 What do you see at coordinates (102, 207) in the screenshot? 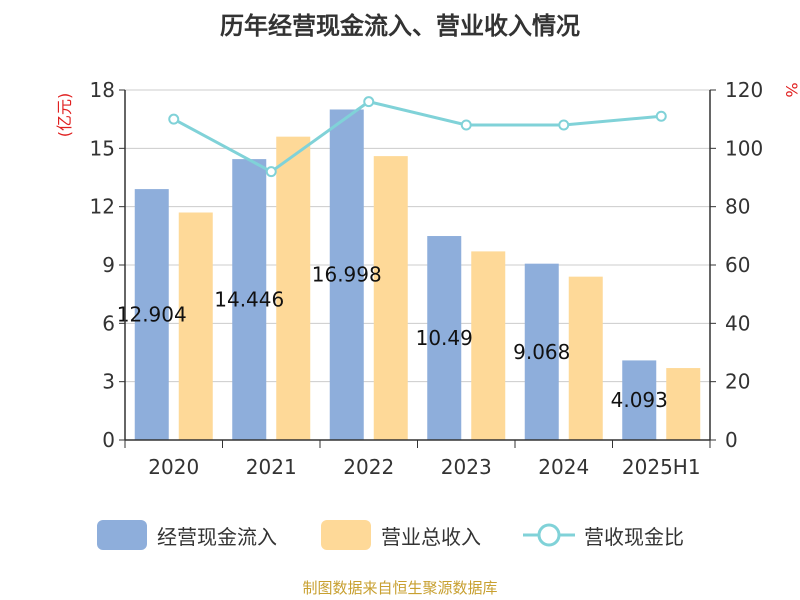
I see `left-tick-label: 12` at bounding box center [102, 207].